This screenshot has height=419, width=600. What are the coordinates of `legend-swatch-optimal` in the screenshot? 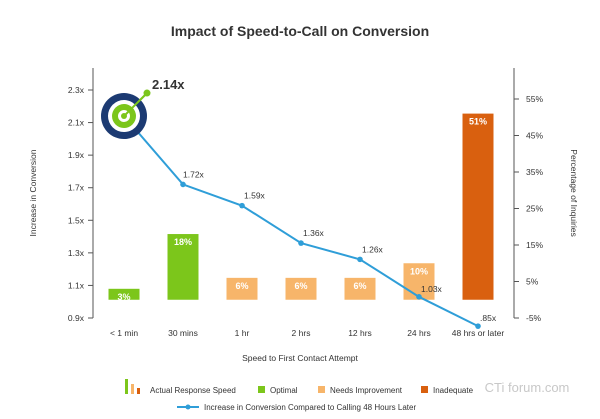 It's located at (261, 389).